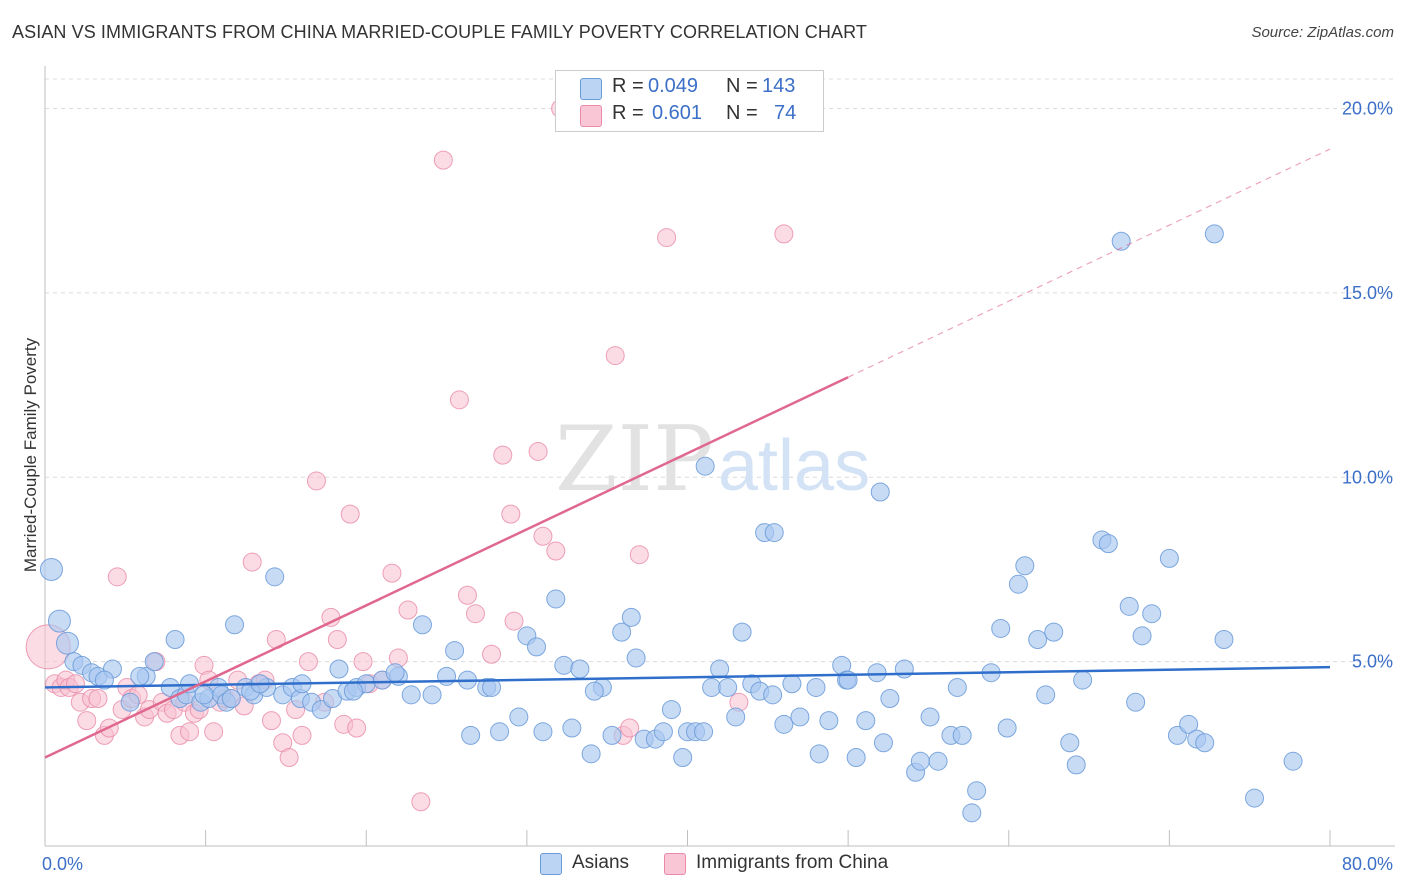 The image size is (1406, 892). Describe the element at coordinates (551, 864) in the screenshot. I see `asians-legend-swatch` at that location.